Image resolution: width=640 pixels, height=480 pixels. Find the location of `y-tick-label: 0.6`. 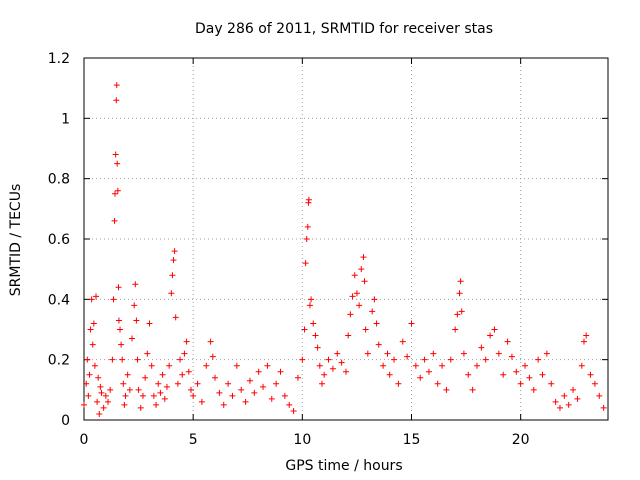

y-tick-label: 0.6 is located at coordinates (59, 240).